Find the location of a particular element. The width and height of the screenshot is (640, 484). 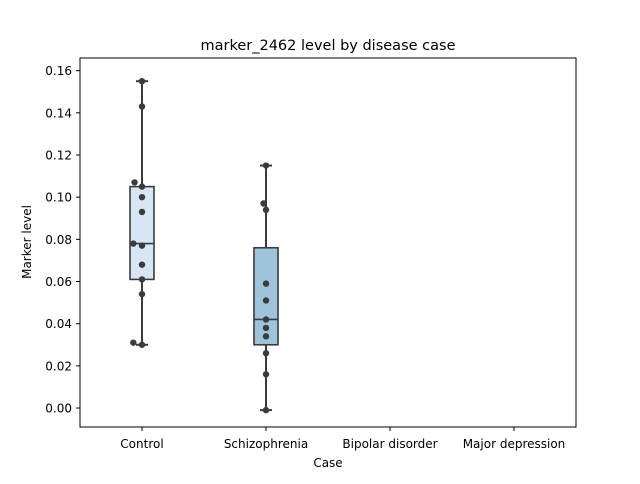

y-tick-label: 0.02 is located at coordinates (58, 366).